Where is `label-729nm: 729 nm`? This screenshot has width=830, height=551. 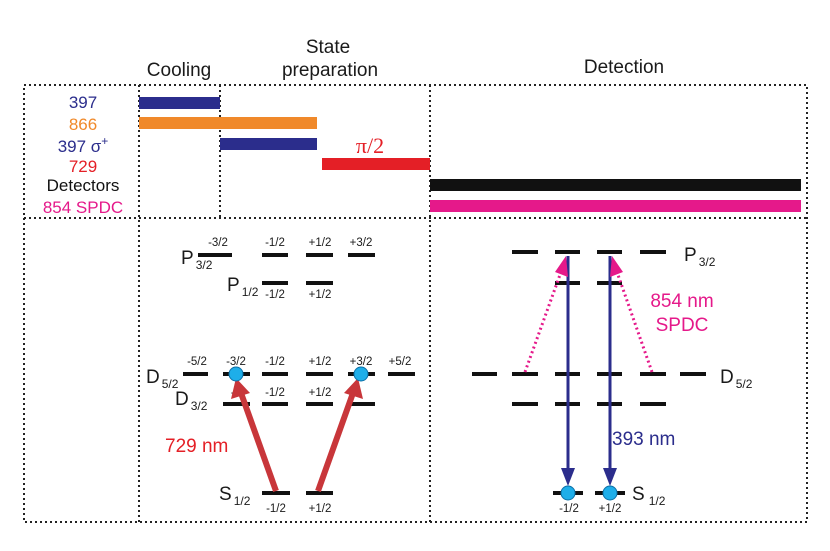
label-729nm: 729 nm is located at coordinates (196, 446).